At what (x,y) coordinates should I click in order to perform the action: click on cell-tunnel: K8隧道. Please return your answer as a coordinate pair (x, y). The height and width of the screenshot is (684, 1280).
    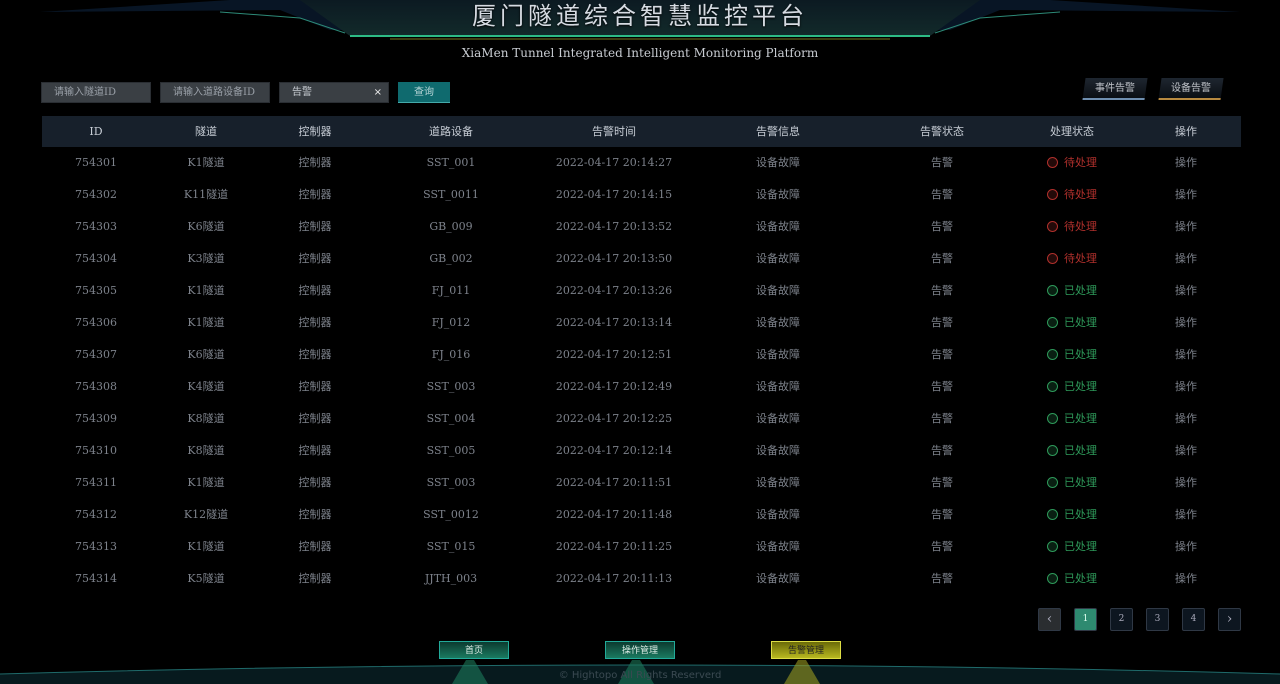
    Looking at the image, I should click on (206, 450).